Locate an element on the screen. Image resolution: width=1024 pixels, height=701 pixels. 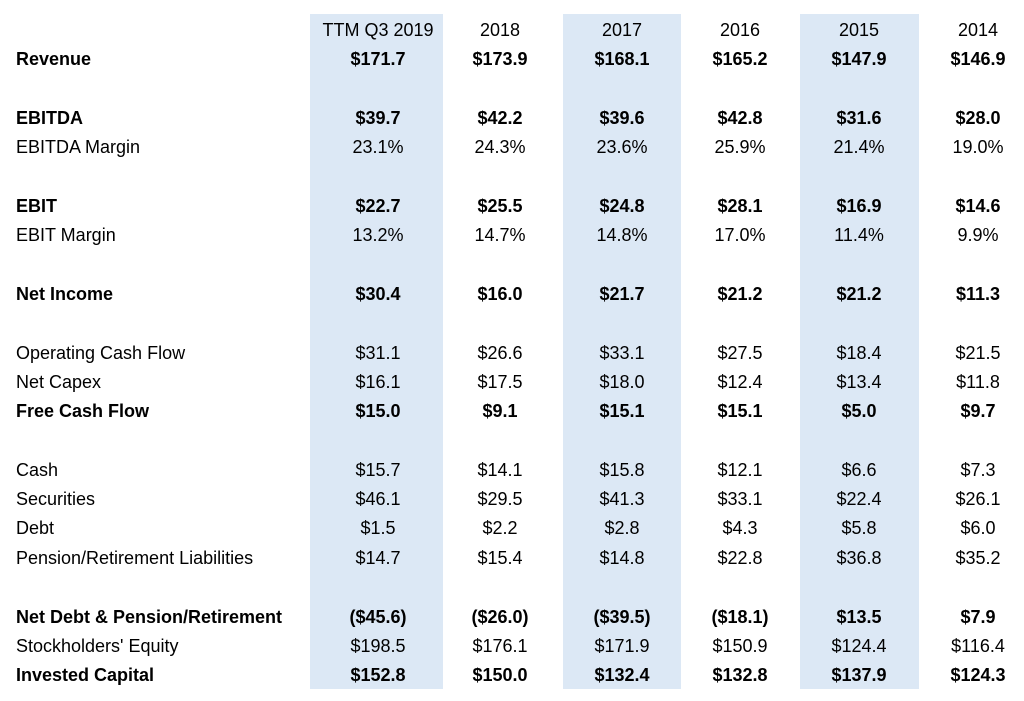
column-header: 2015 is located at coordinates (859, 30).